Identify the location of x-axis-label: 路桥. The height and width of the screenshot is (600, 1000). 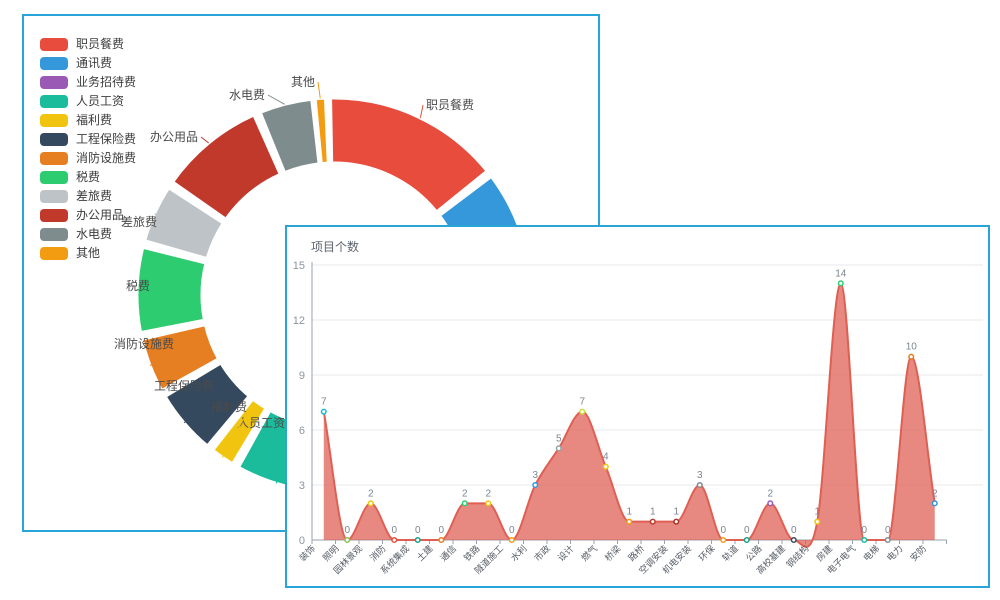
(636, 553).